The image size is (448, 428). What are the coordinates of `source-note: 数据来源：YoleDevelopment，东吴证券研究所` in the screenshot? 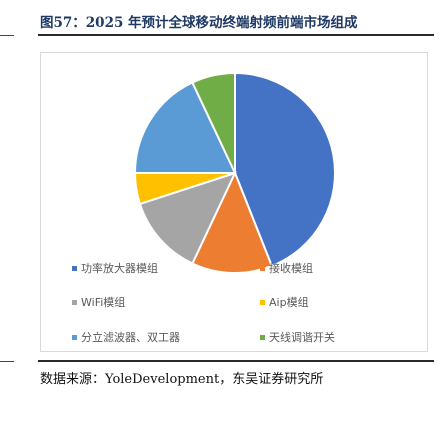 It's located at (182, 379).